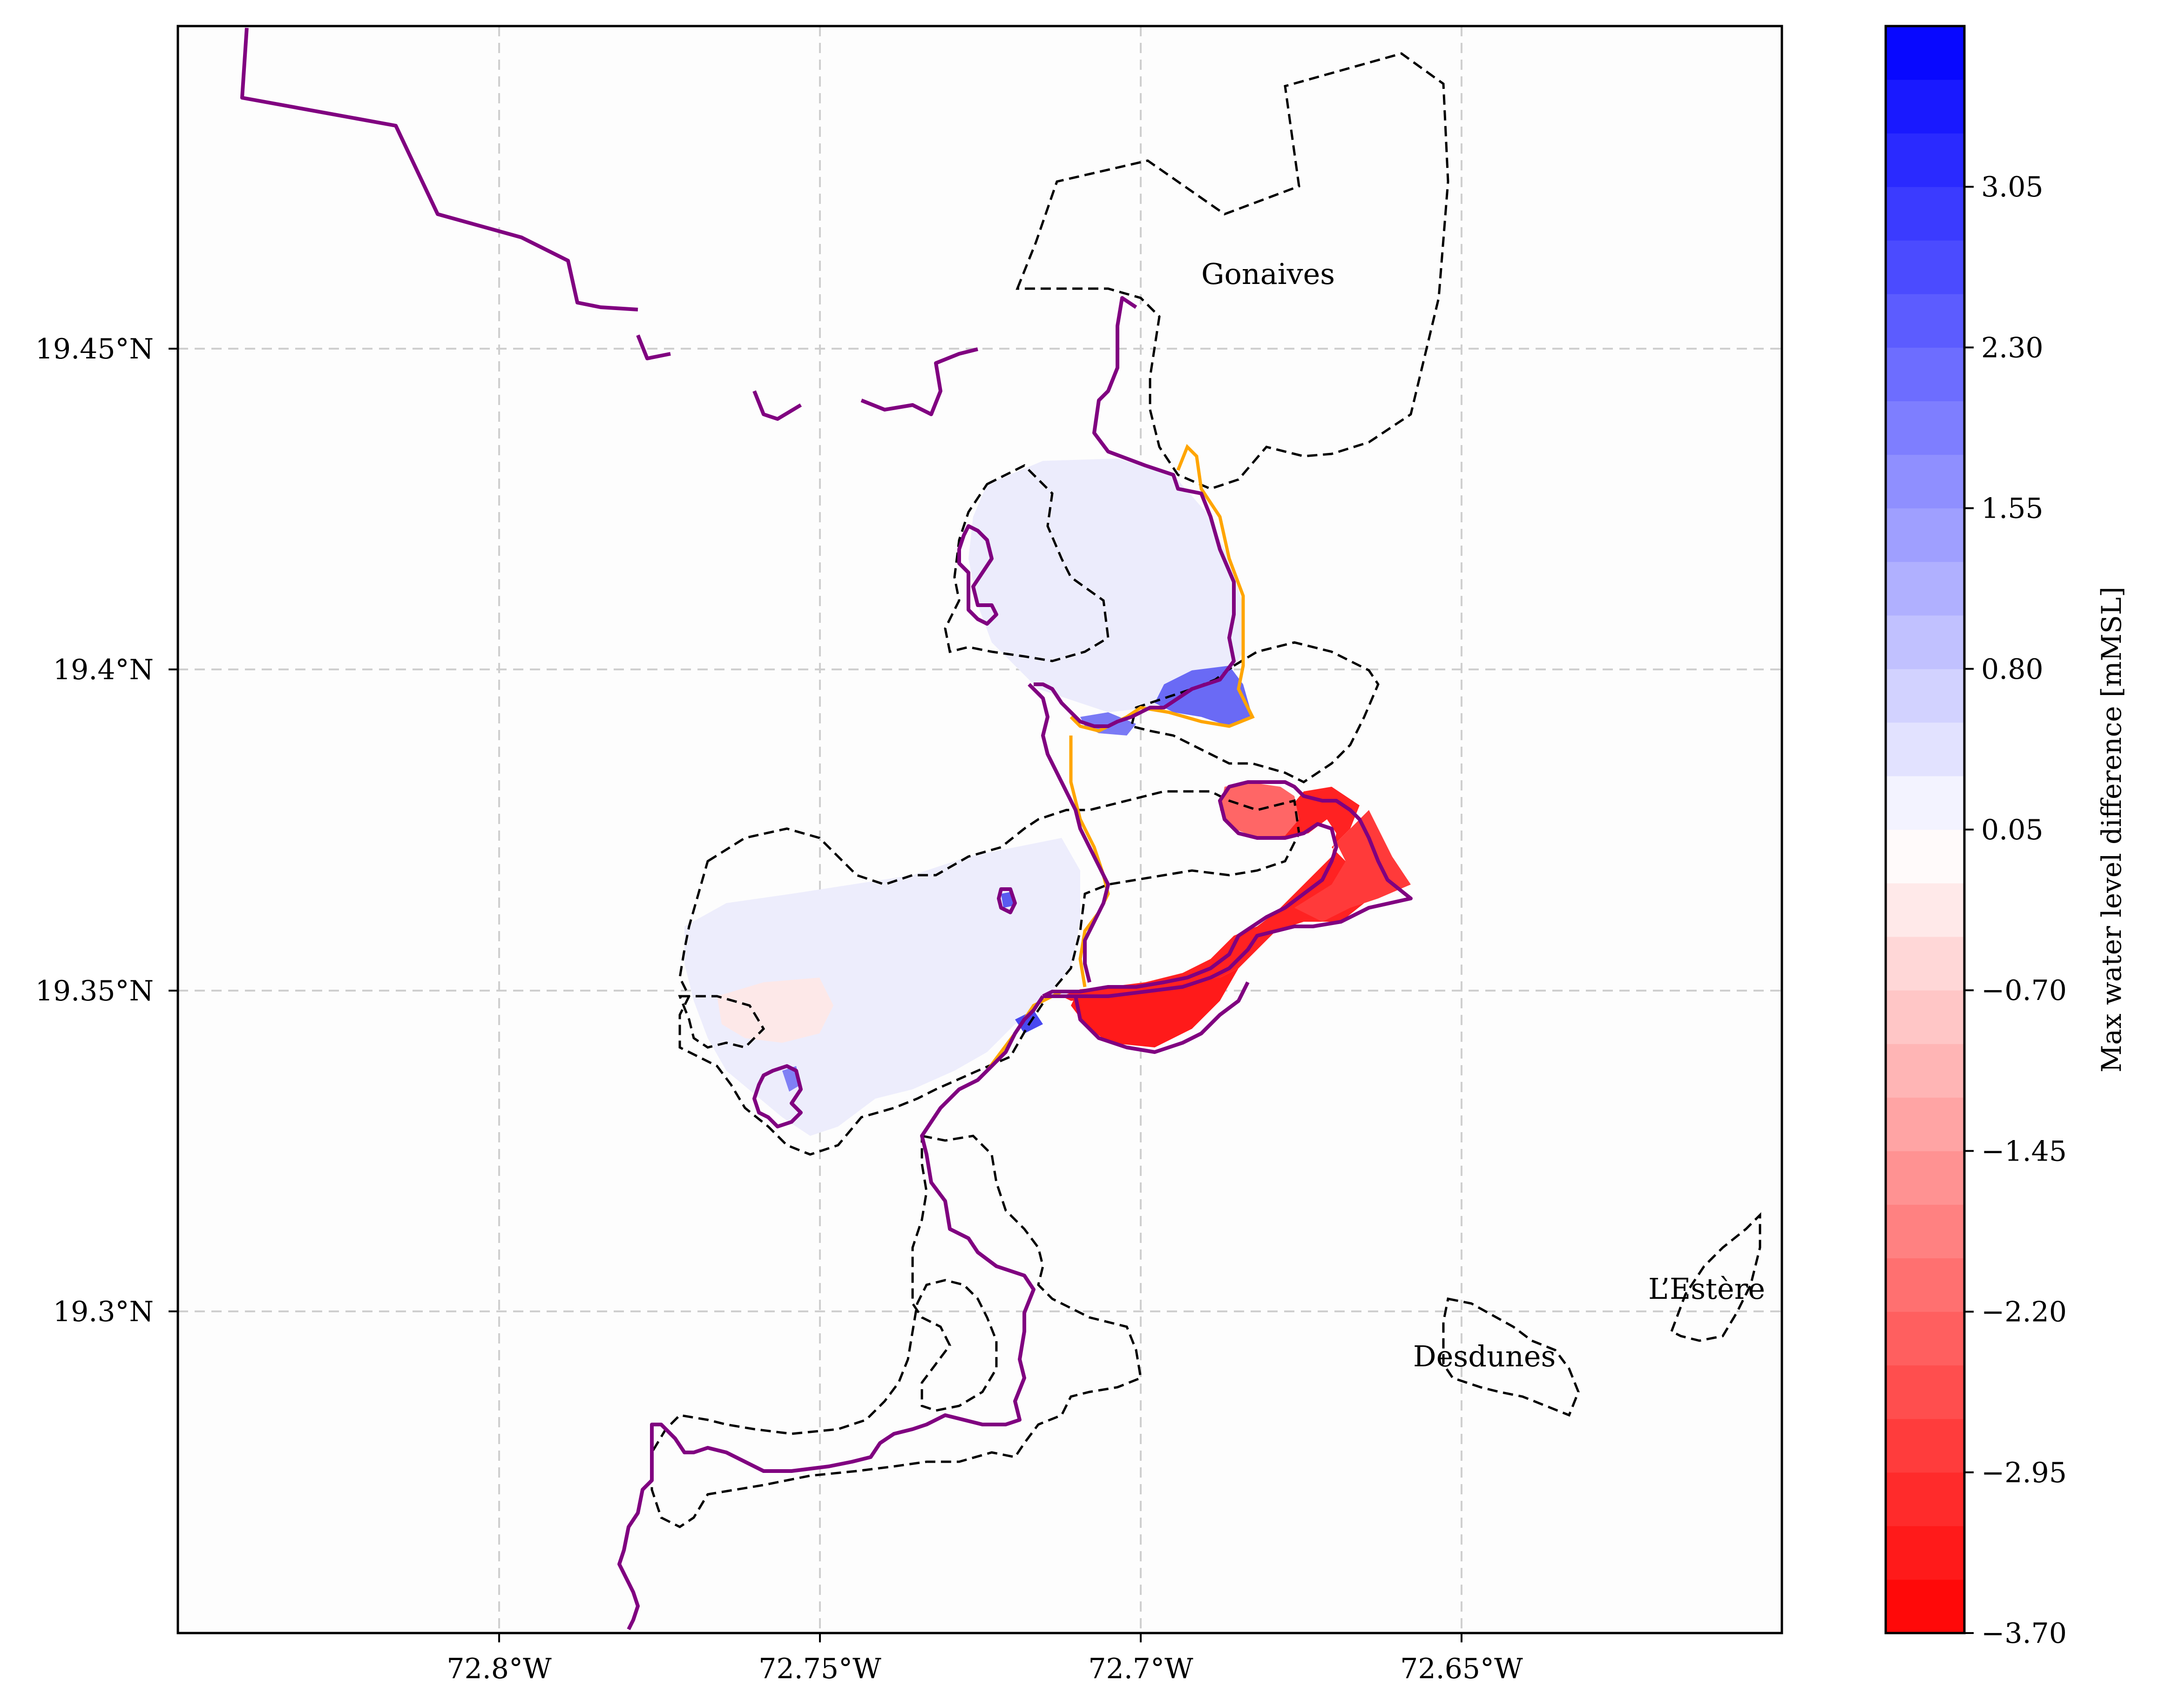 The width and height of the screenshot is (2166, 1708). I want to click on gonaives-outline, so click(1232, 271).